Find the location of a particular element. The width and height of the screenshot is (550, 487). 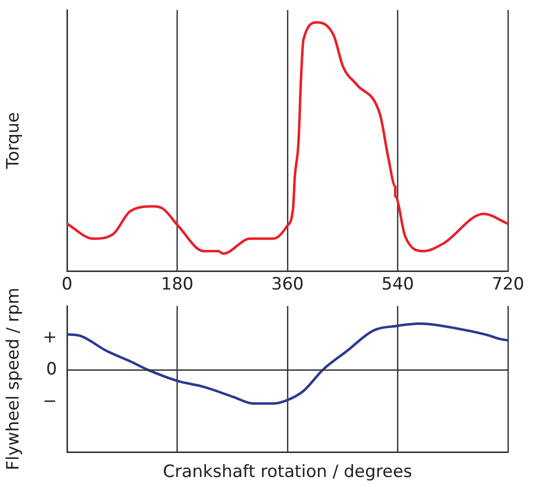

x-tick-label: 360 is located at coordinates (287, 284).